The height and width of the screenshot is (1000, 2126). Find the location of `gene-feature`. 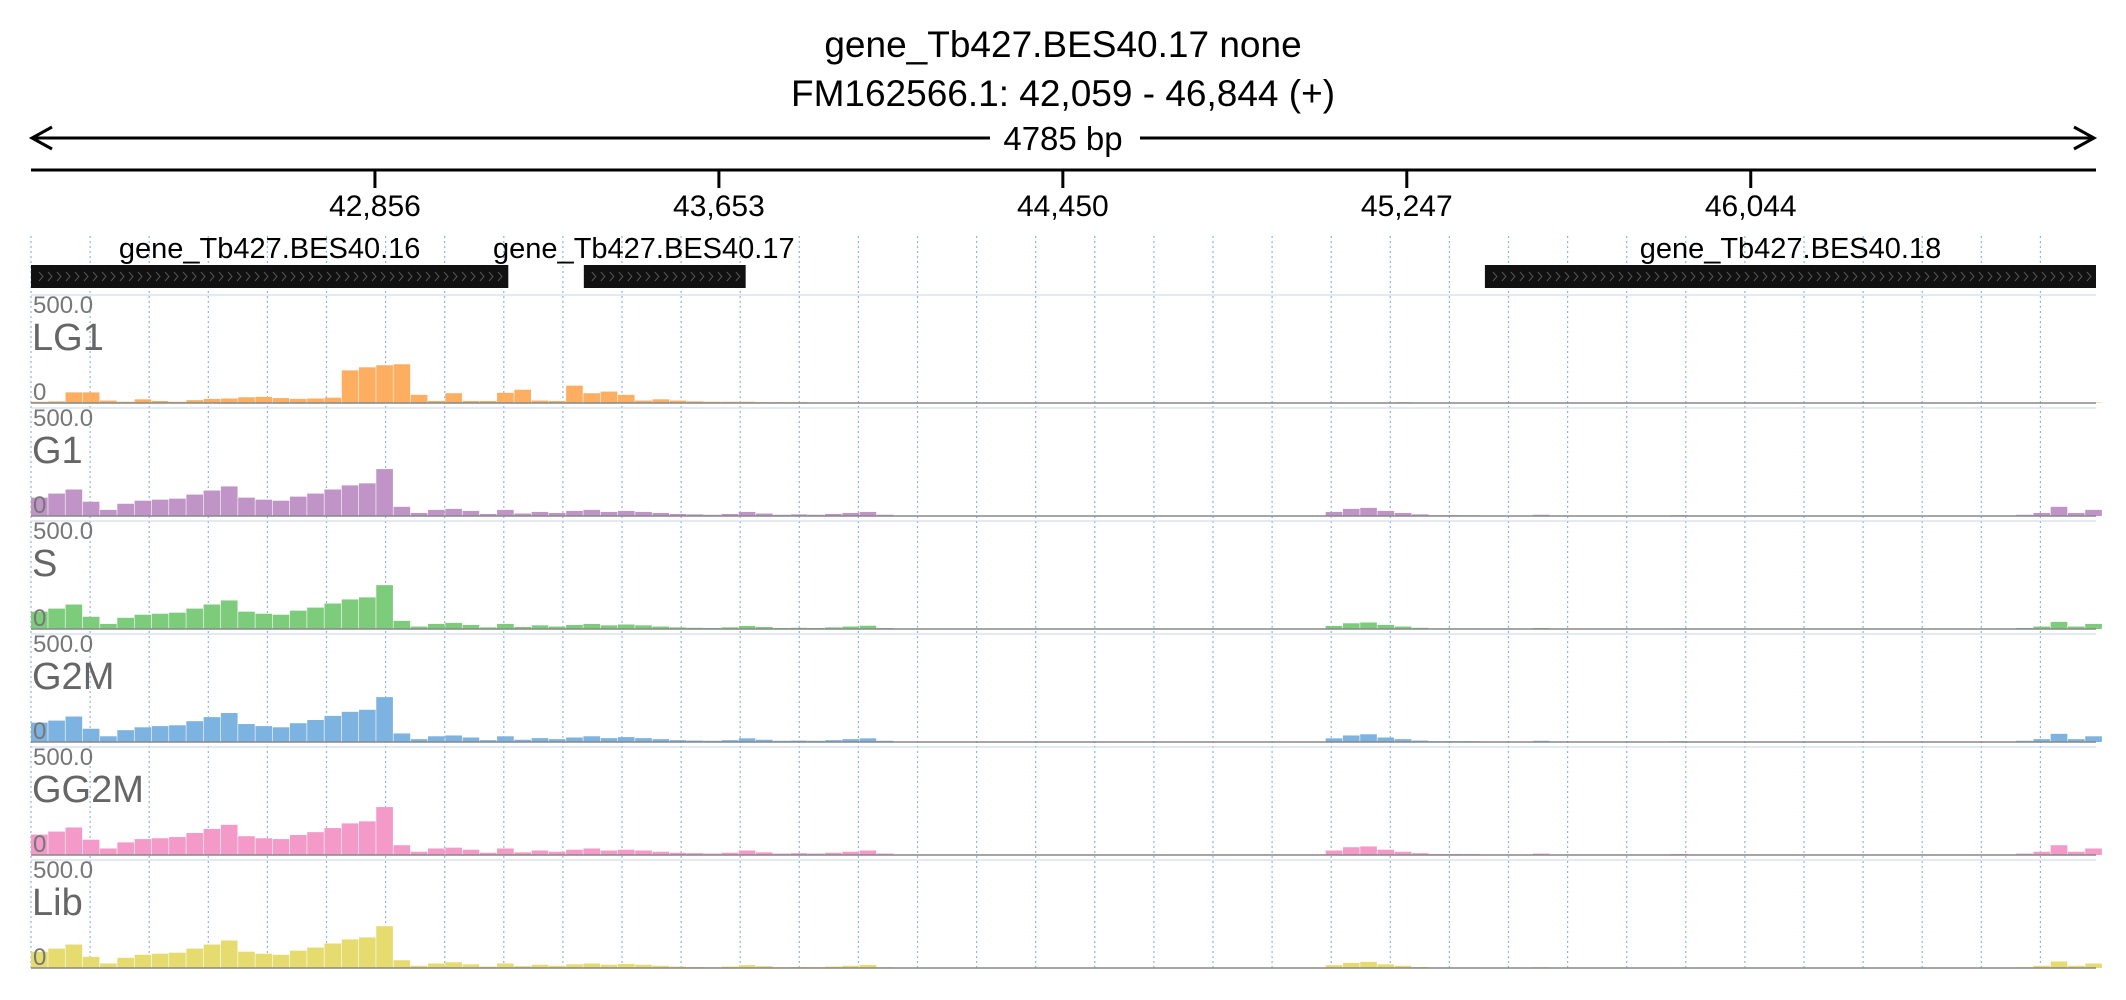

gene-feature is located at coordinates (270, 276).